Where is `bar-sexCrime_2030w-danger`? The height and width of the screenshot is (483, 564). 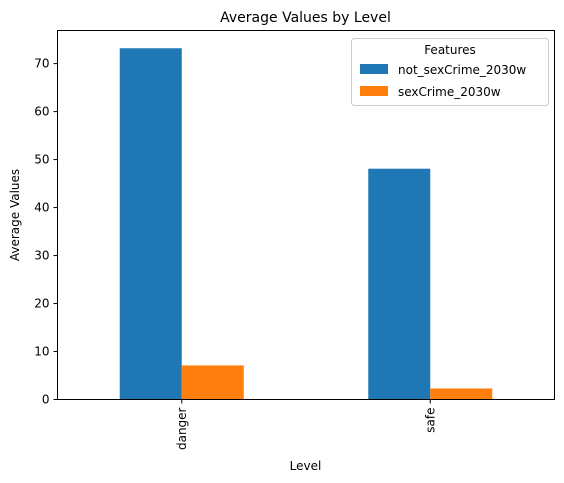 bar-sexCrime_2030w-danger is located at coordinates (212, 382).